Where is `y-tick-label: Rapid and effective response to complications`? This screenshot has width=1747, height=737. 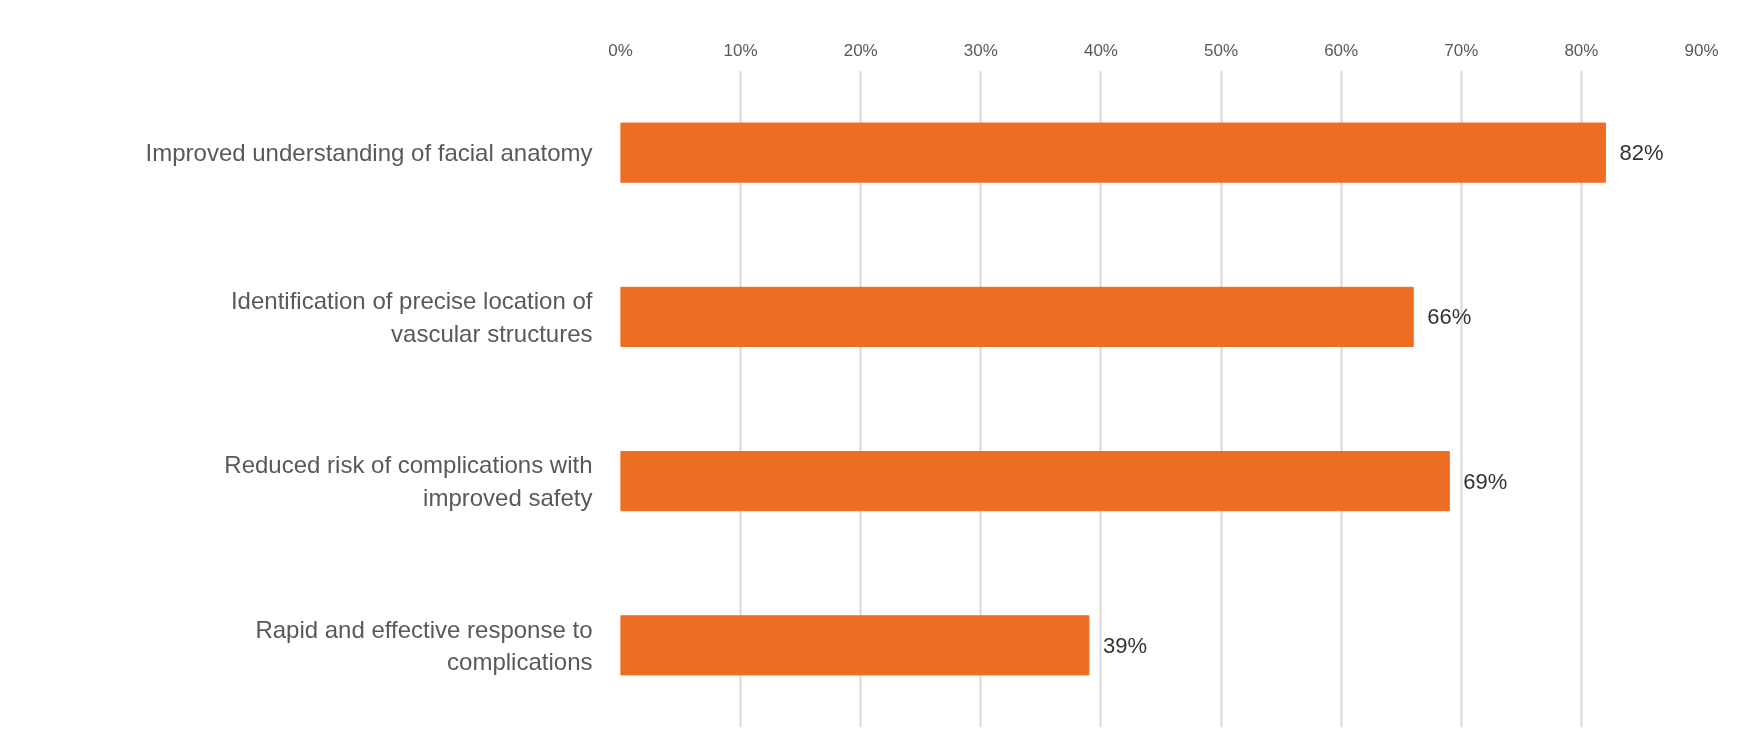
y-tick-label: Rapid and effective response to complications is located at coordinates (424, 645).